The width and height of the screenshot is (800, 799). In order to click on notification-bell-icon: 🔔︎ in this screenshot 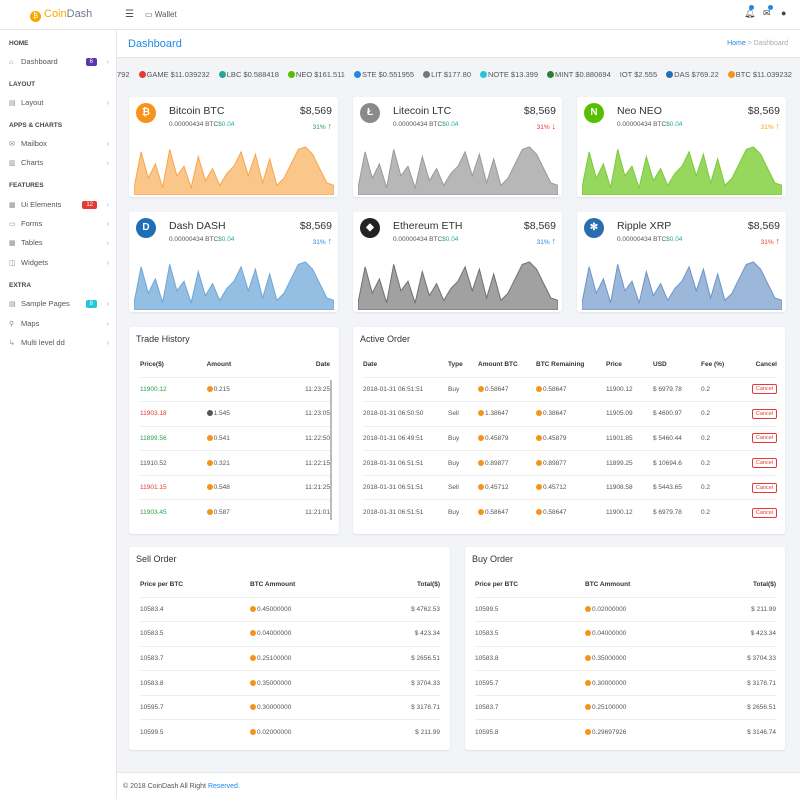, I will do `click(749, 12)`.